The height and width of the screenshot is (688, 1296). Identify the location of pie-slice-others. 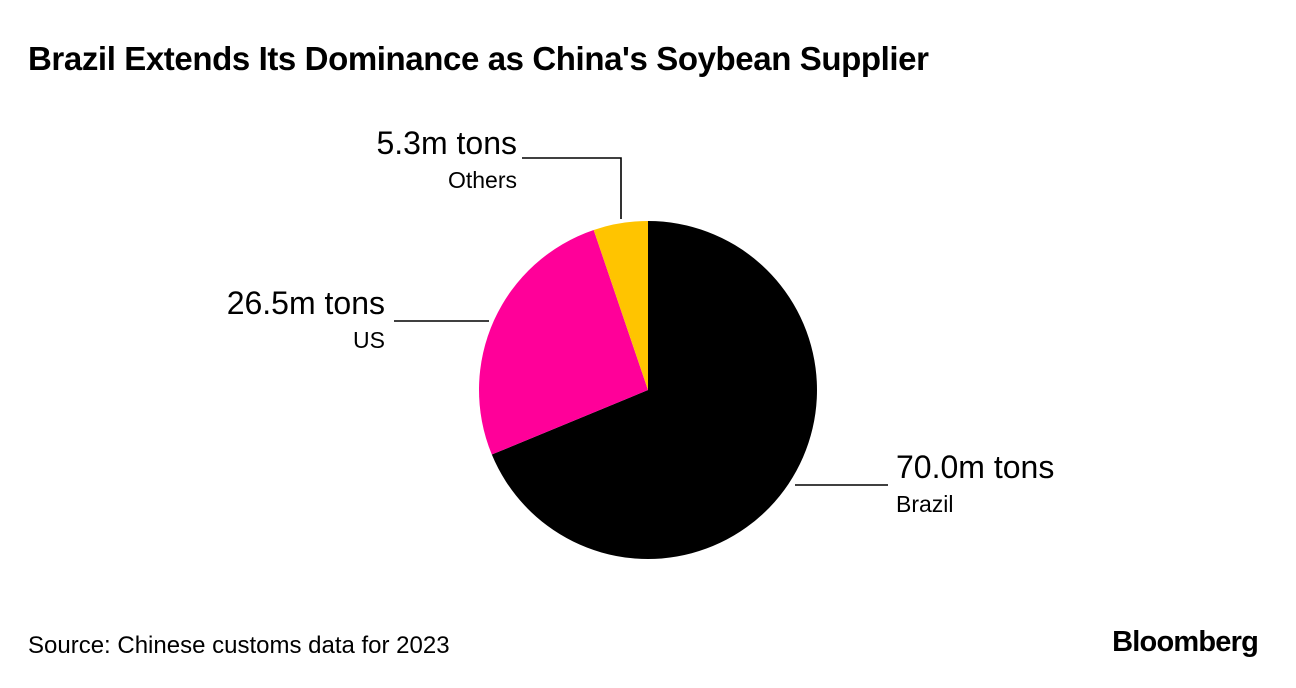
(620, 305).